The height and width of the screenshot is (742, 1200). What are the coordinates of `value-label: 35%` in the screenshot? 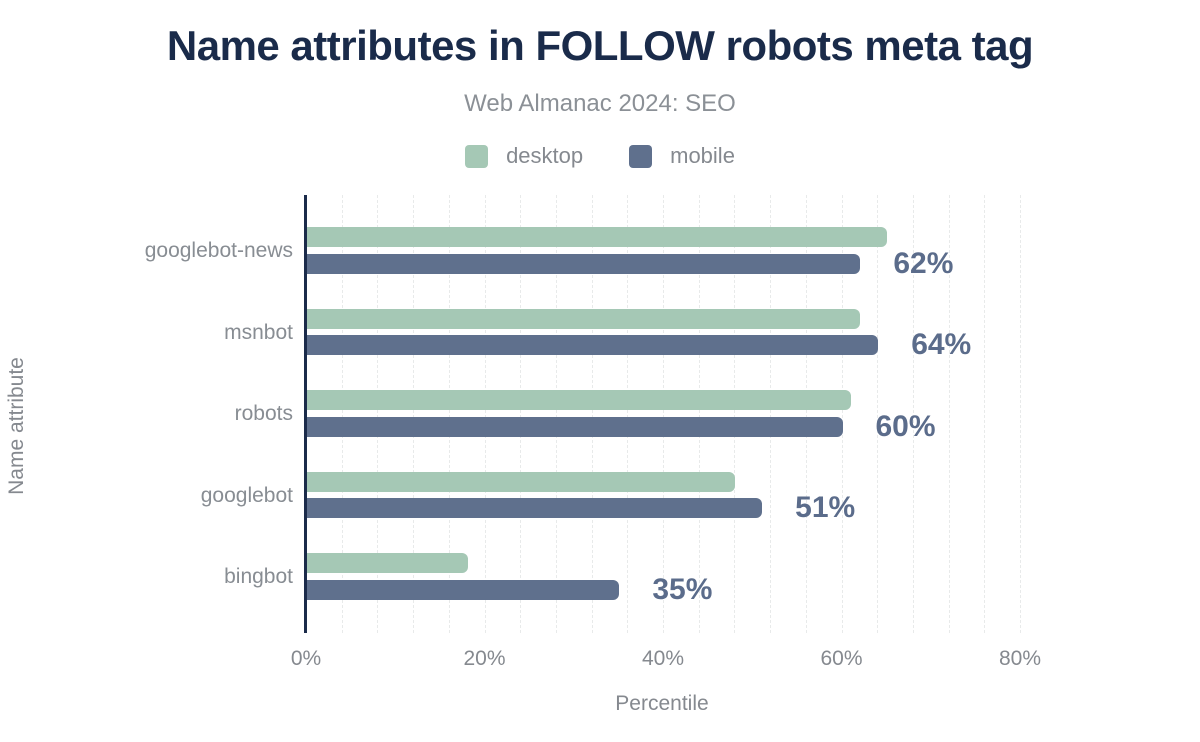 It's located at (682, 589).